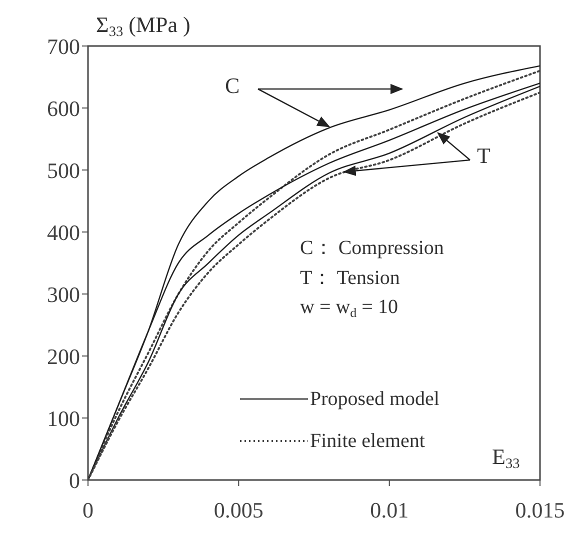 Image resolution: width=583 pixels, height=539 pixels. What do you see at coordinates (389, 510) in the screenshot?
I see `x-tick-label: 0.01` at bounding box center [389, 510].